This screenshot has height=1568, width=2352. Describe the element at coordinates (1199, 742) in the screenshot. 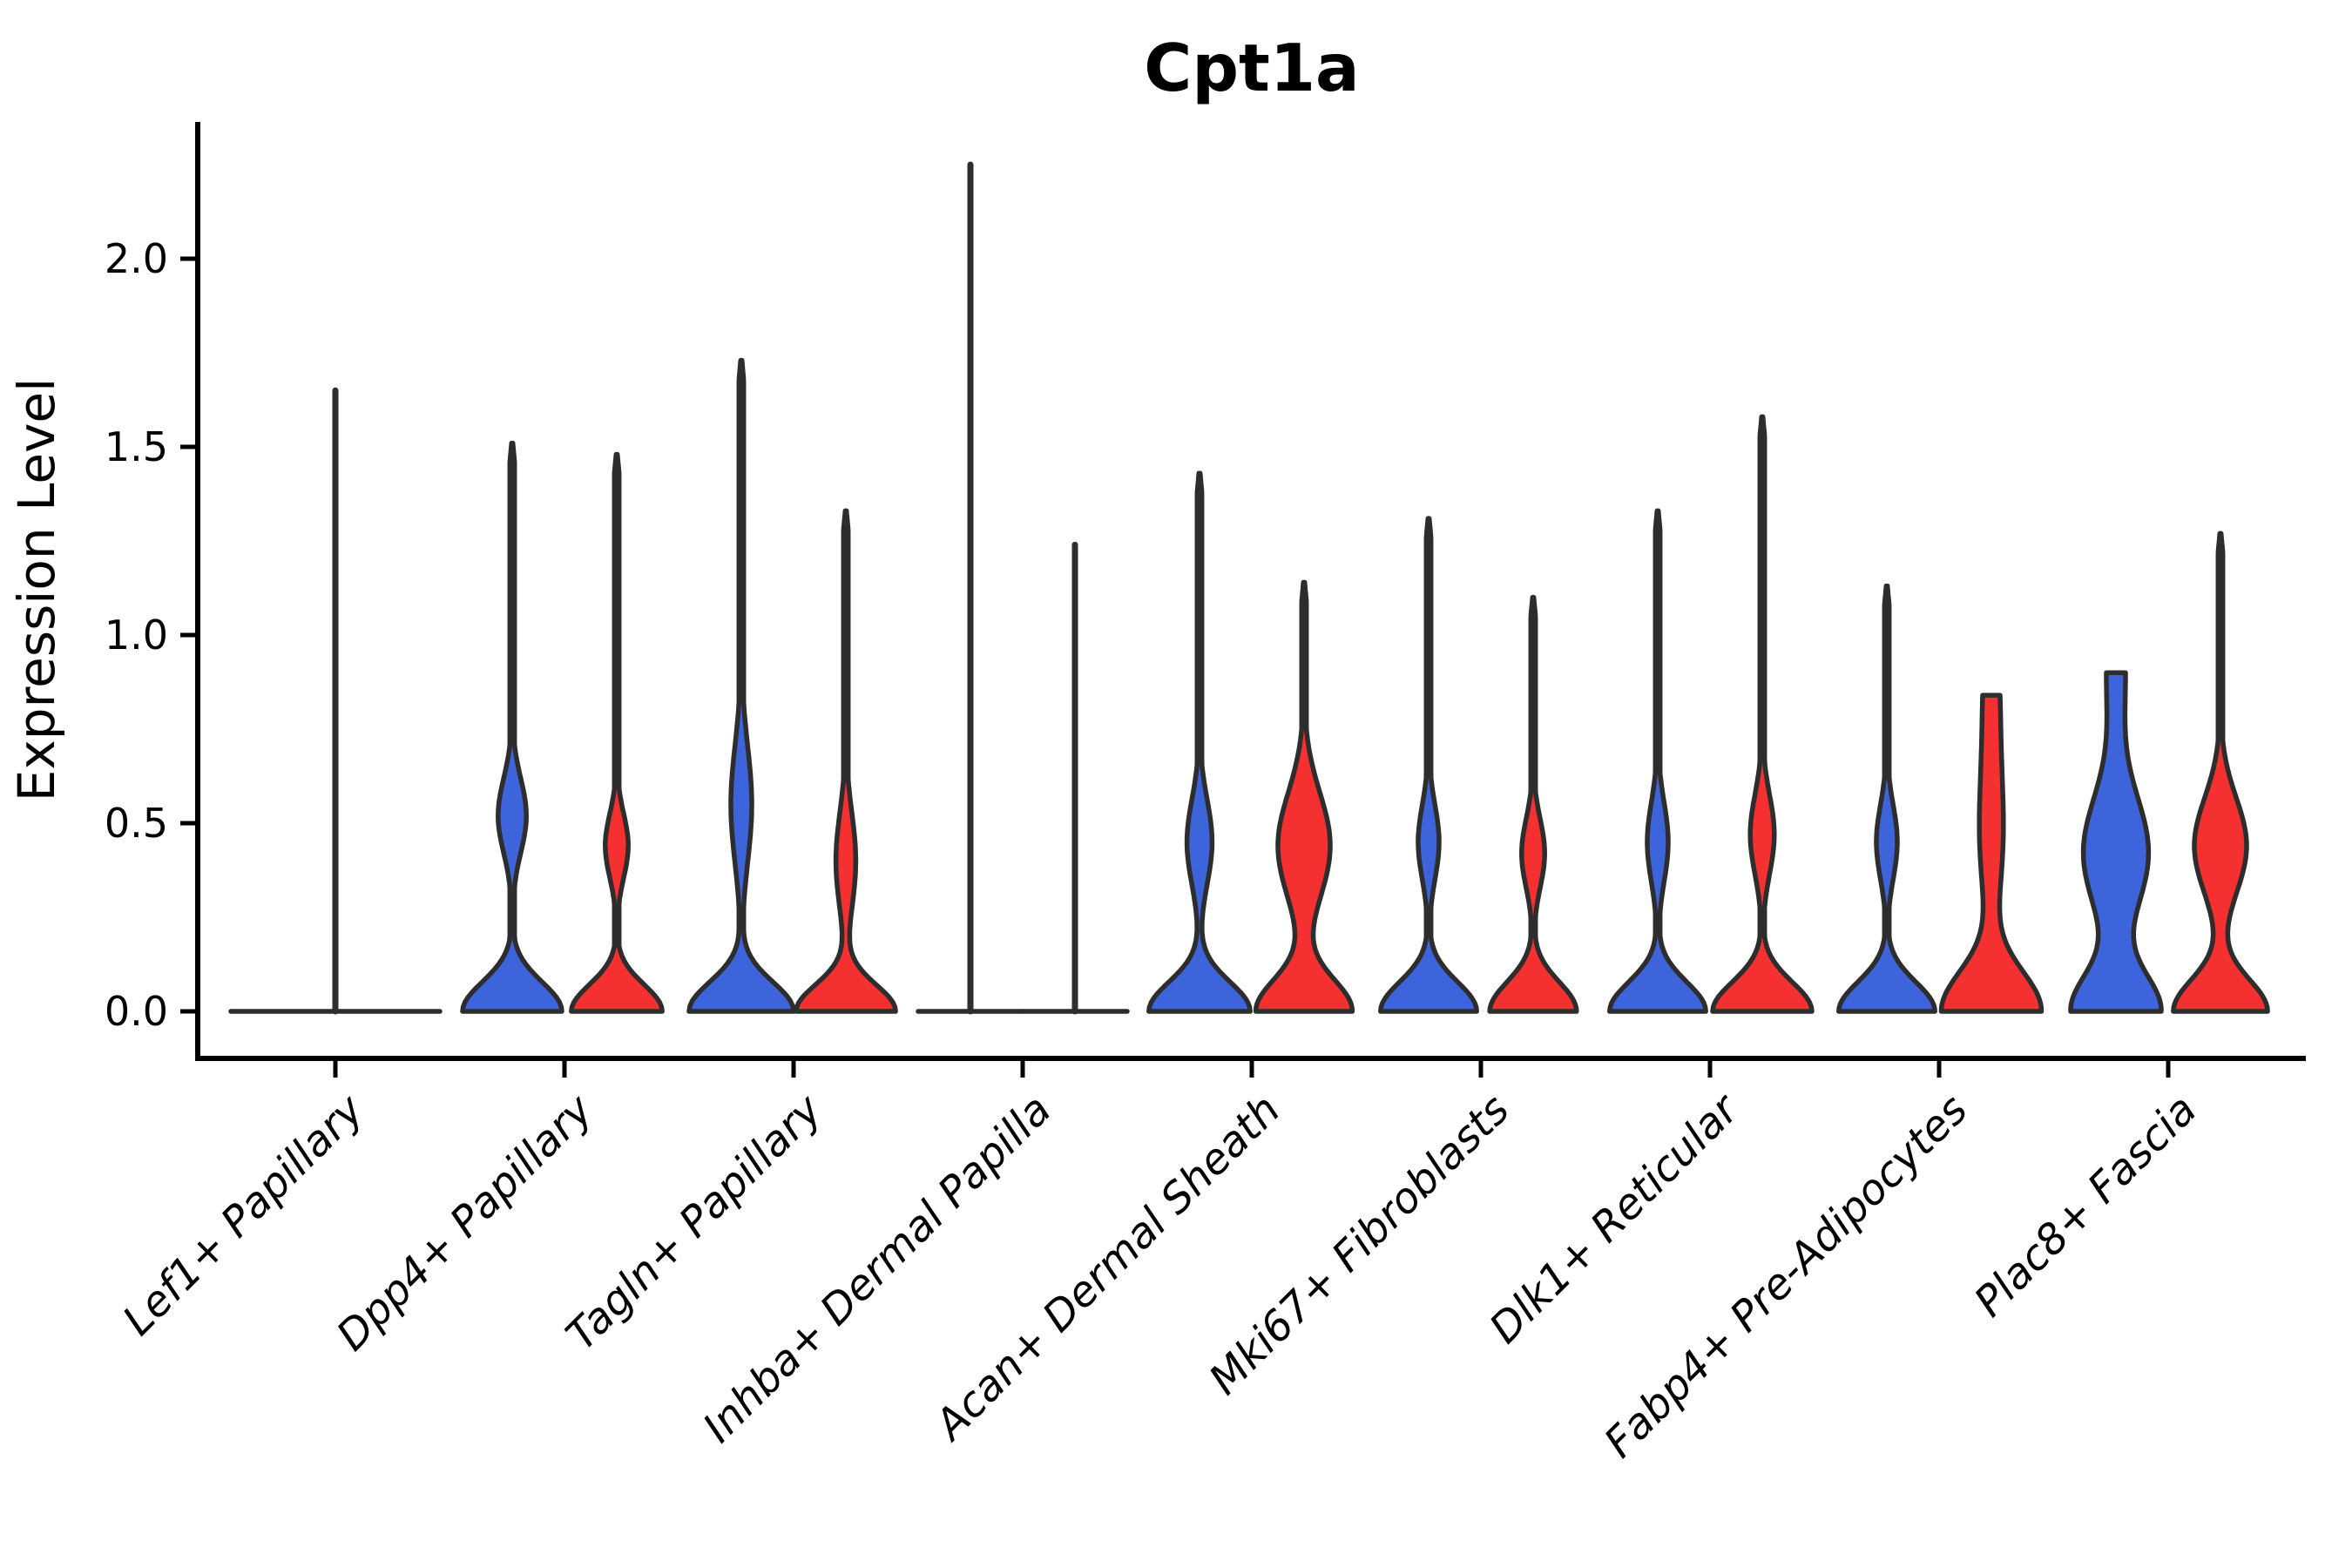

I see `violin-acan-dermal-sheath-blue` at that location.